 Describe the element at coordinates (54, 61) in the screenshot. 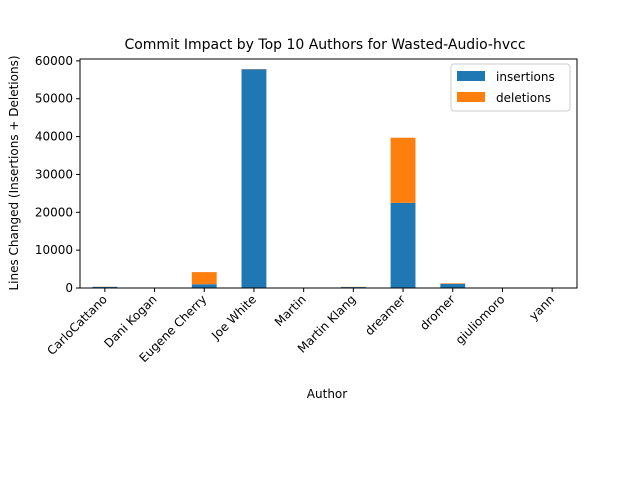

I see `y-tick-label-6: 60000` at that location.